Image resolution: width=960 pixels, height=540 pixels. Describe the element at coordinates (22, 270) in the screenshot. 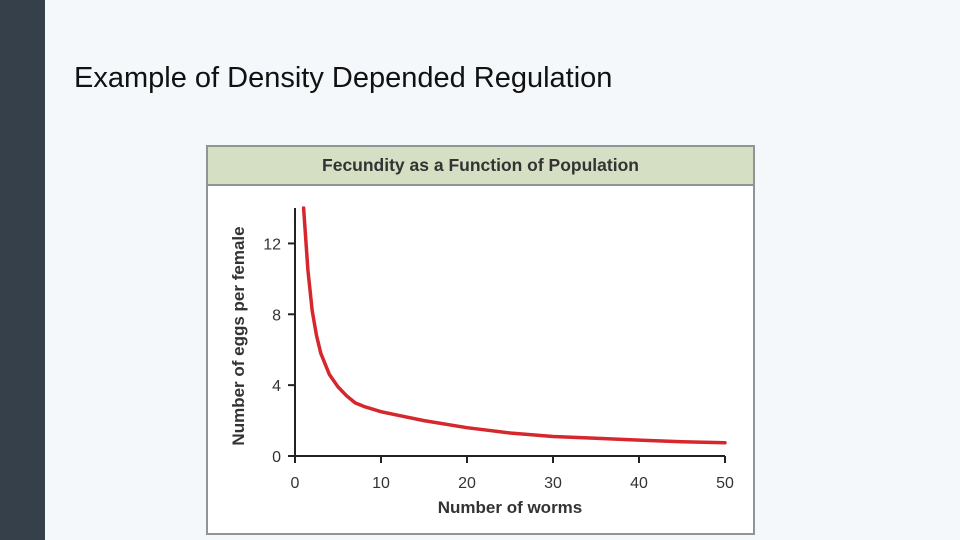

I see `sidebar-accent` at that location.